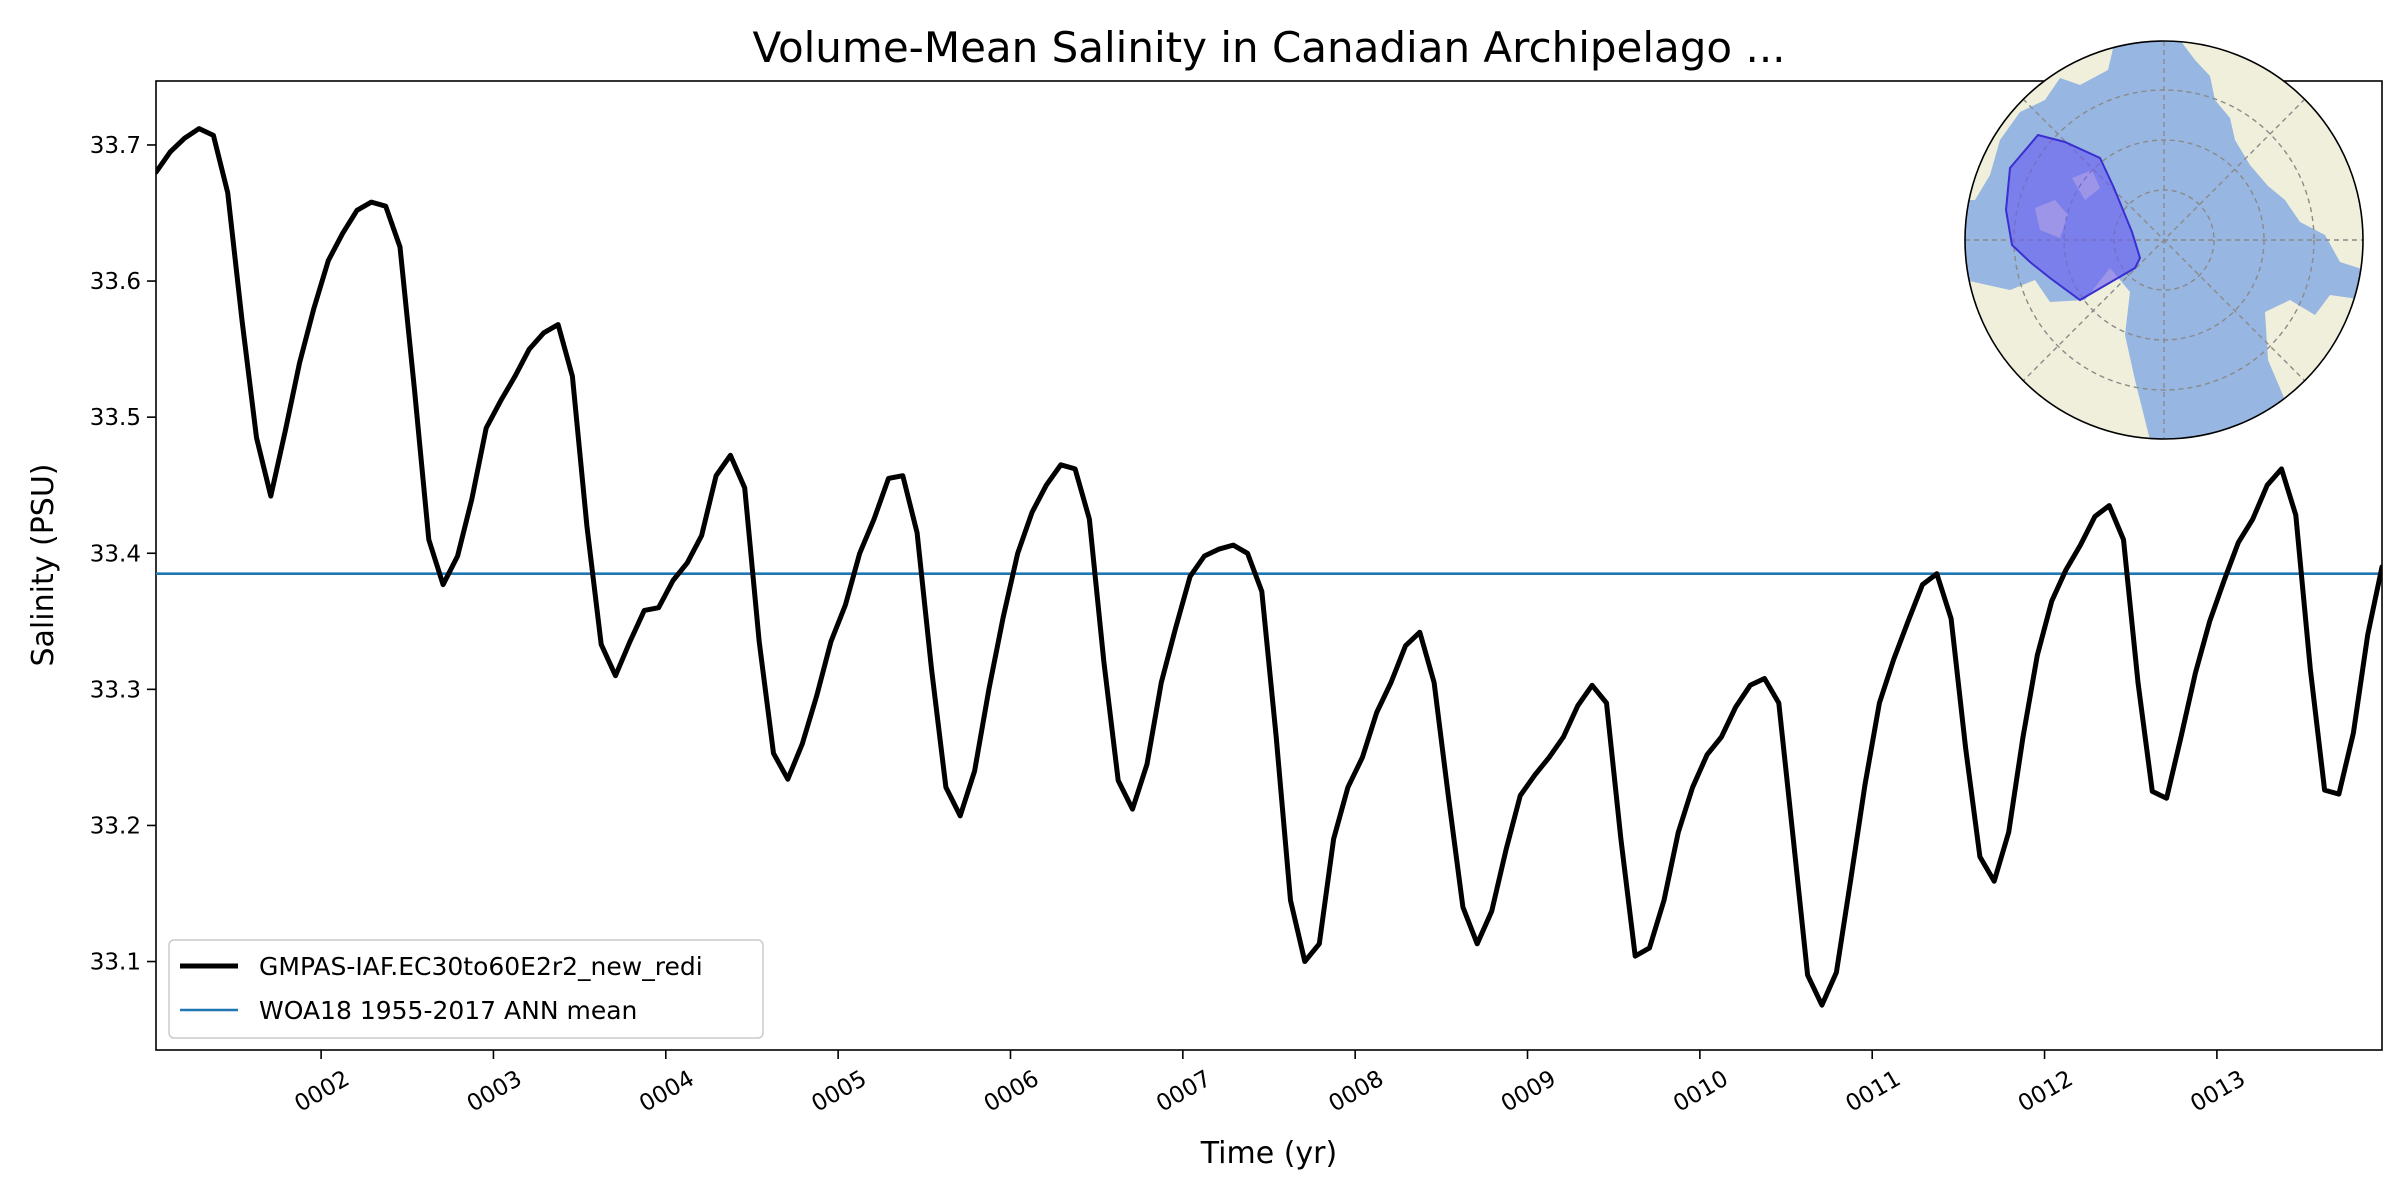 The image size is (2400, 1200). What do you see at coordinates (481, 966) in the screenshot?
I see `legend-label-model: GMPAS-IAF.EC30to60E2r2_new_redi` at bounding box center [481, 966].